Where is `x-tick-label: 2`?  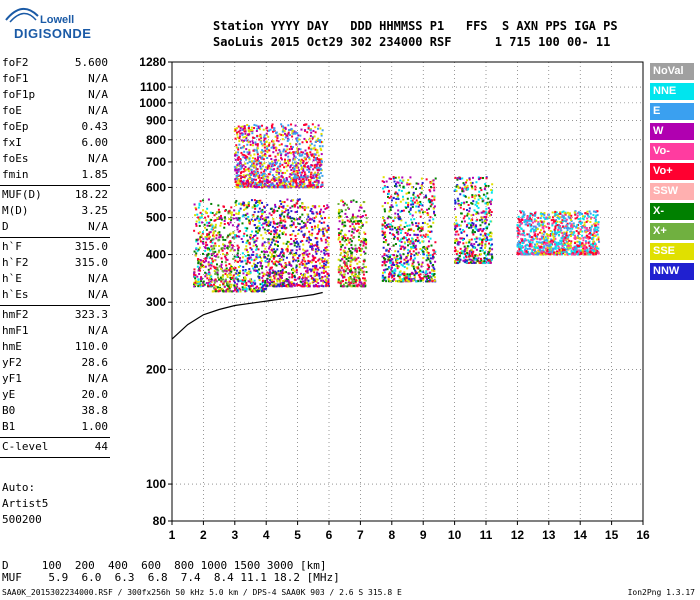 x-tick-label: 2 is located at coordinates (203, 535).